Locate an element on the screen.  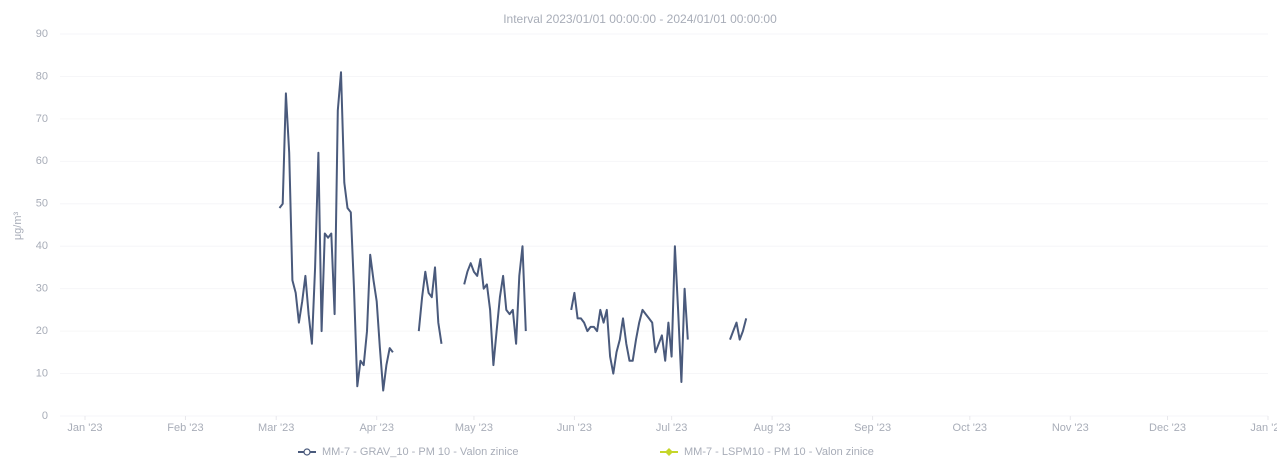
x-tick-label: Sep '23 is located at coordinates (872, 428).